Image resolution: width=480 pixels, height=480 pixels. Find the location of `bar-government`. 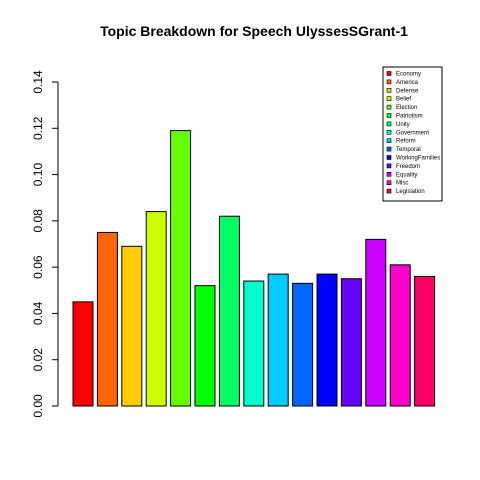

bar-government is located at coordinates (254, 343).